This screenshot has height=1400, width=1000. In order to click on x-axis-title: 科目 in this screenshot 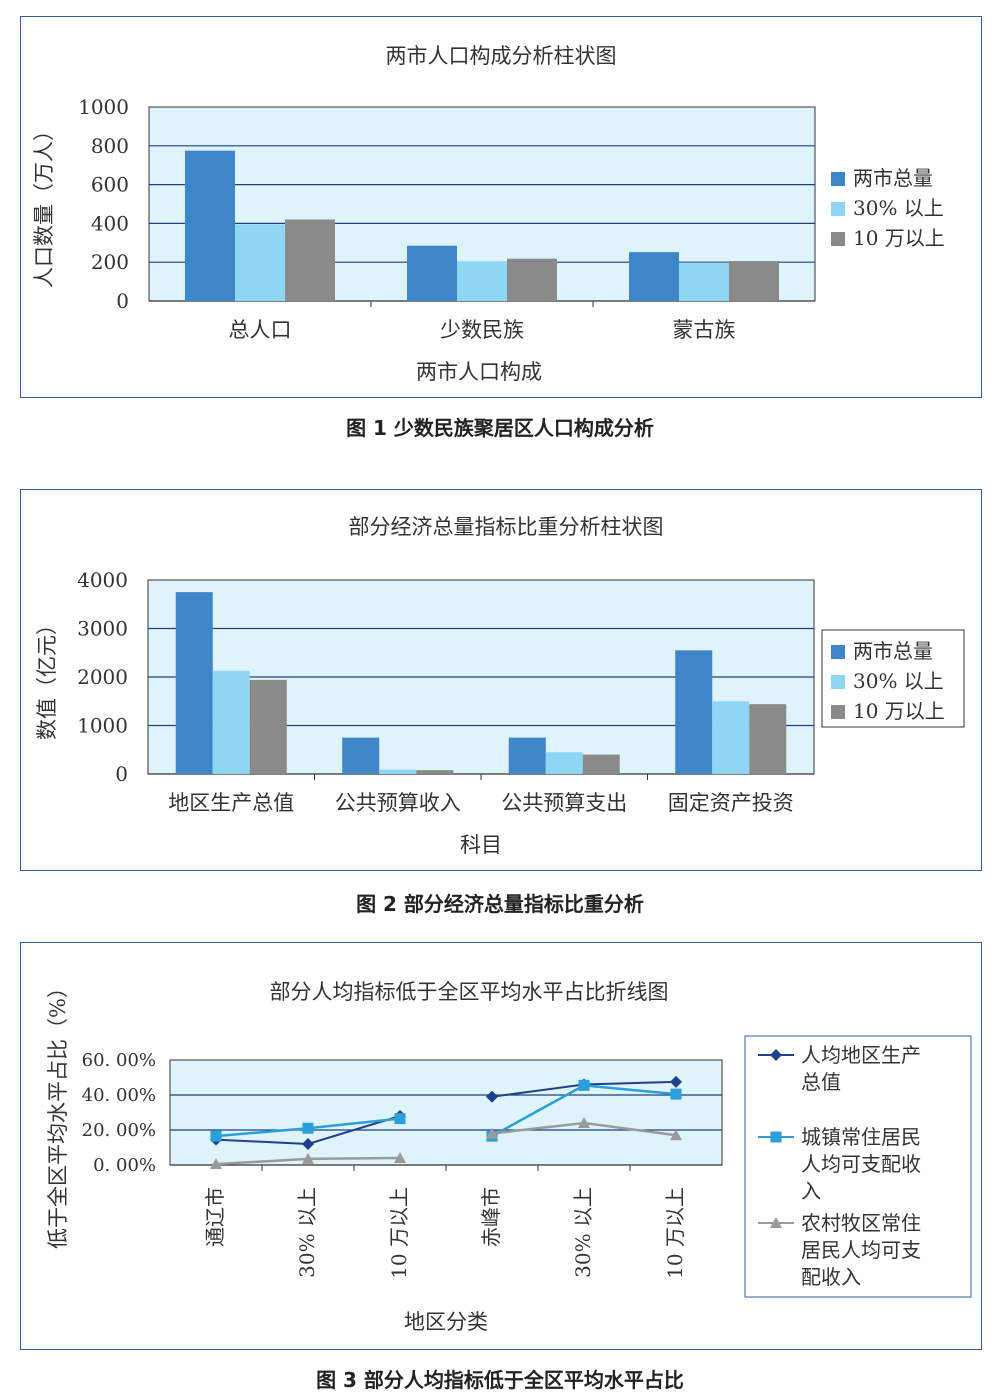, I will do `click(481, 845)`.